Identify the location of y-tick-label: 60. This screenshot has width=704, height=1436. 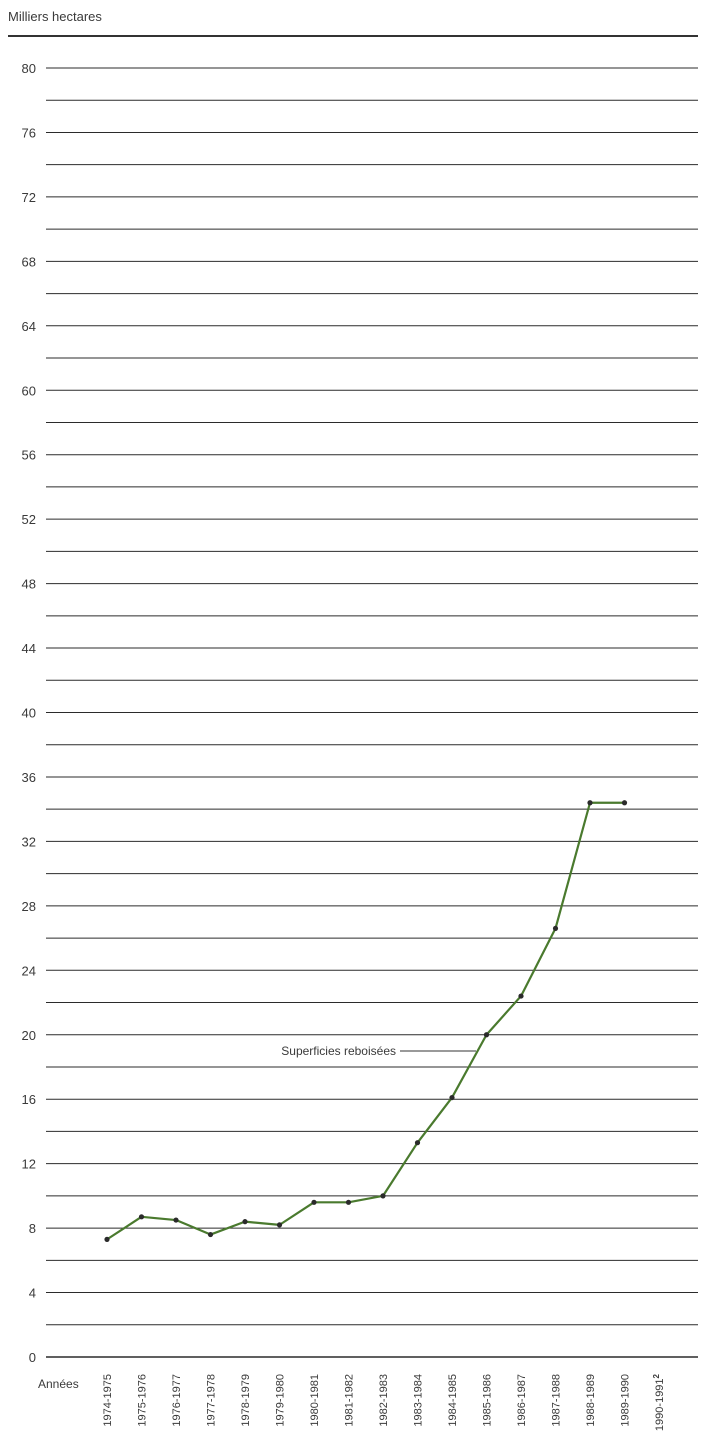
(29, 390).